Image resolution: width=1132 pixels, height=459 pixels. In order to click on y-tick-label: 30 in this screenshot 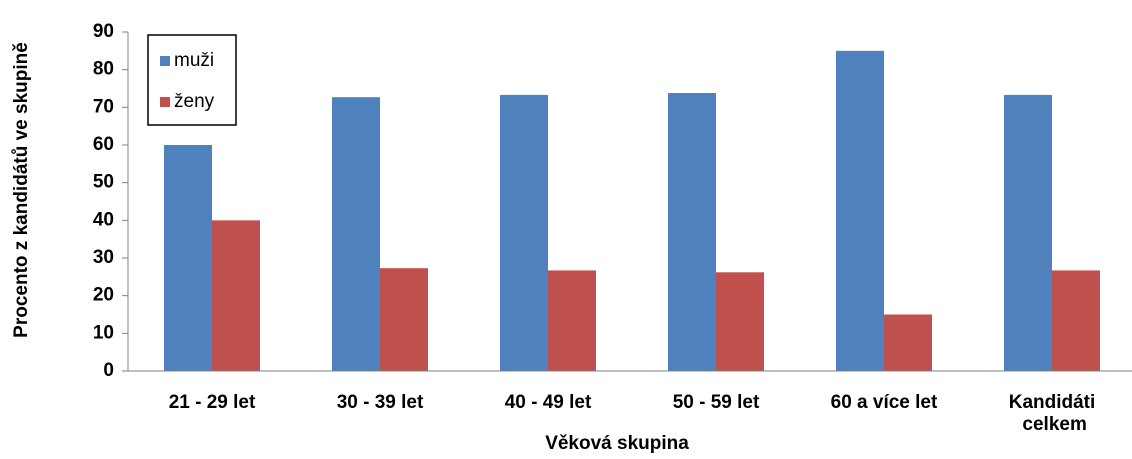, I will do `click(103, 257)`.